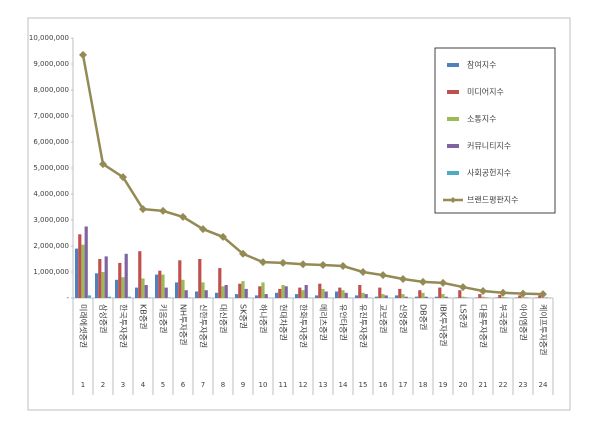 This screenshot has height=432, width=600. I want to click on x-tick-label: 미래에셋증권, so click(84, 326).